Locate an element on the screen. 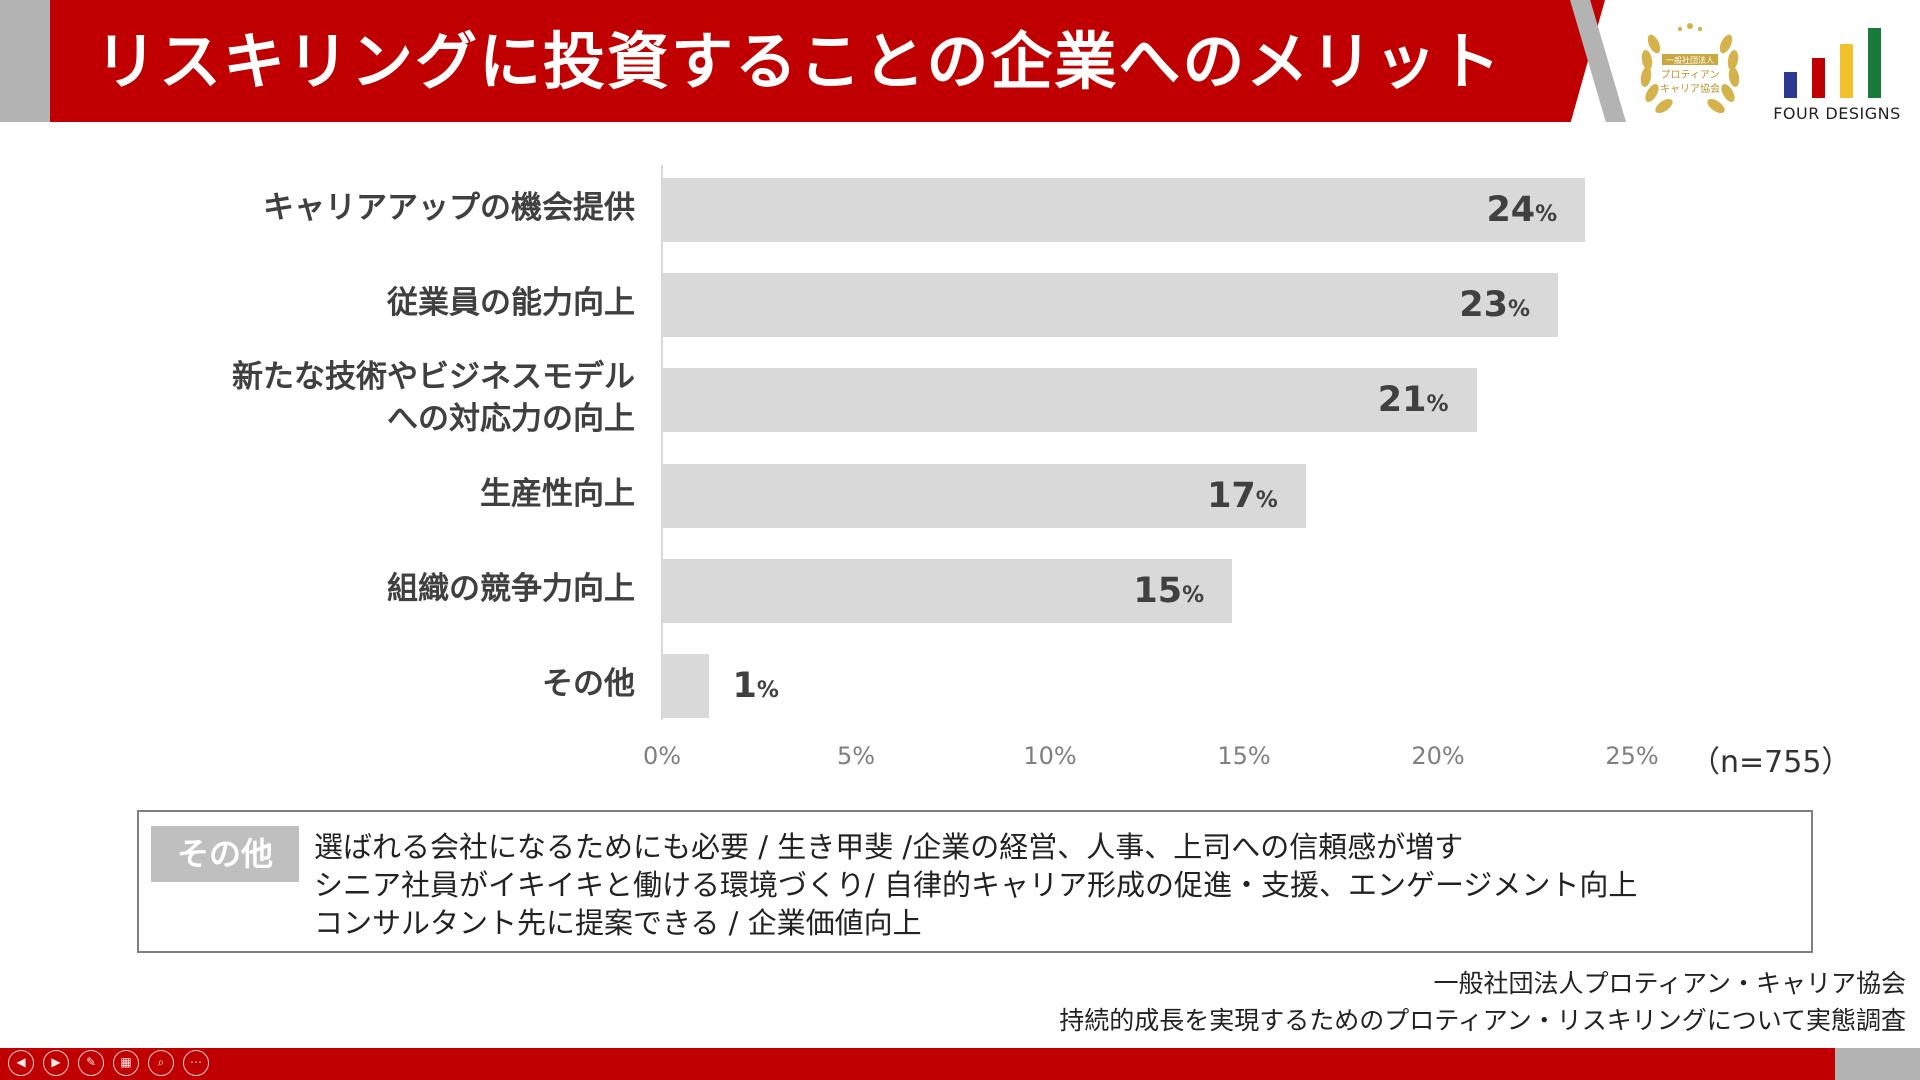 This screenshot has width=1920, height=1080. laurel-icon: 一般社団法人 プロティアン キャリア協会 is located at coordinates (1690, 68).